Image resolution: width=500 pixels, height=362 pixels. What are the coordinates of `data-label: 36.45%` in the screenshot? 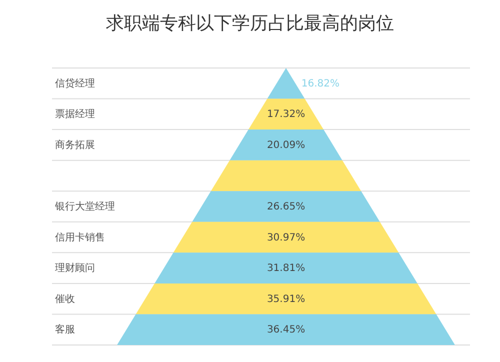 It's located at (286, 330).